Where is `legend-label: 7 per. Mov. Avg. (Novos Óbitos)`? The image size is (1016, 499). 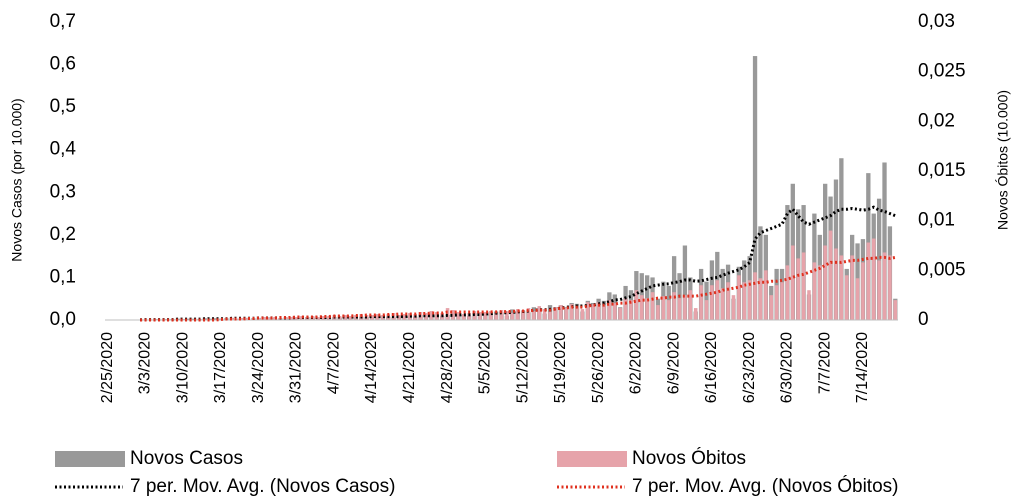
legend-label: 7 per. Mov. Avg. (Novos Óbitos) is located at coordinates (765, 486).